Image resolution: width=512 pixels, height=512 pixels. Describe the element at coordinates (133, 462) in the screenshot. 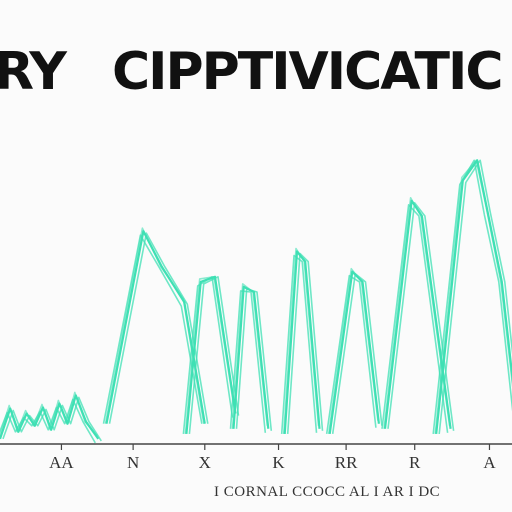

I see `x-tick-label: N` at that location.